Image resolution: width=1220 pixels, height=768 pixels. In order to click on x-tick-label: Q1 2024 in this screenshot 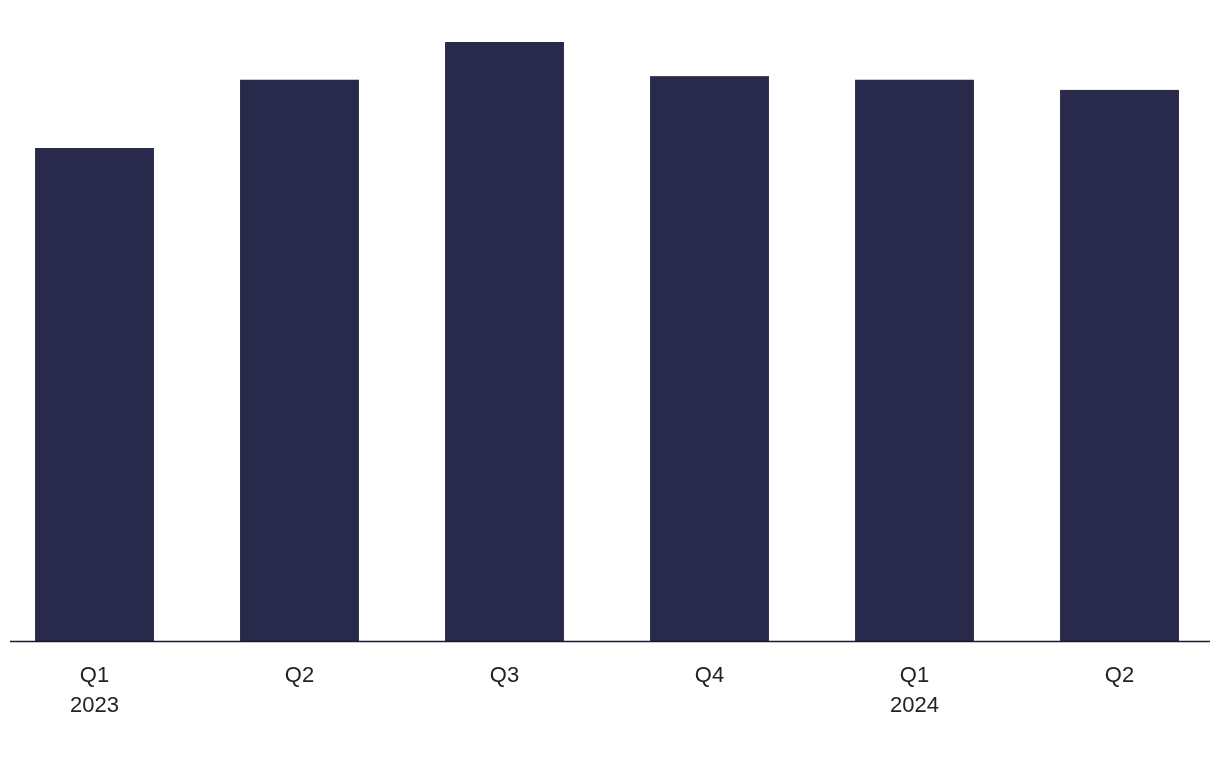, I will do `click(914, 689)`.